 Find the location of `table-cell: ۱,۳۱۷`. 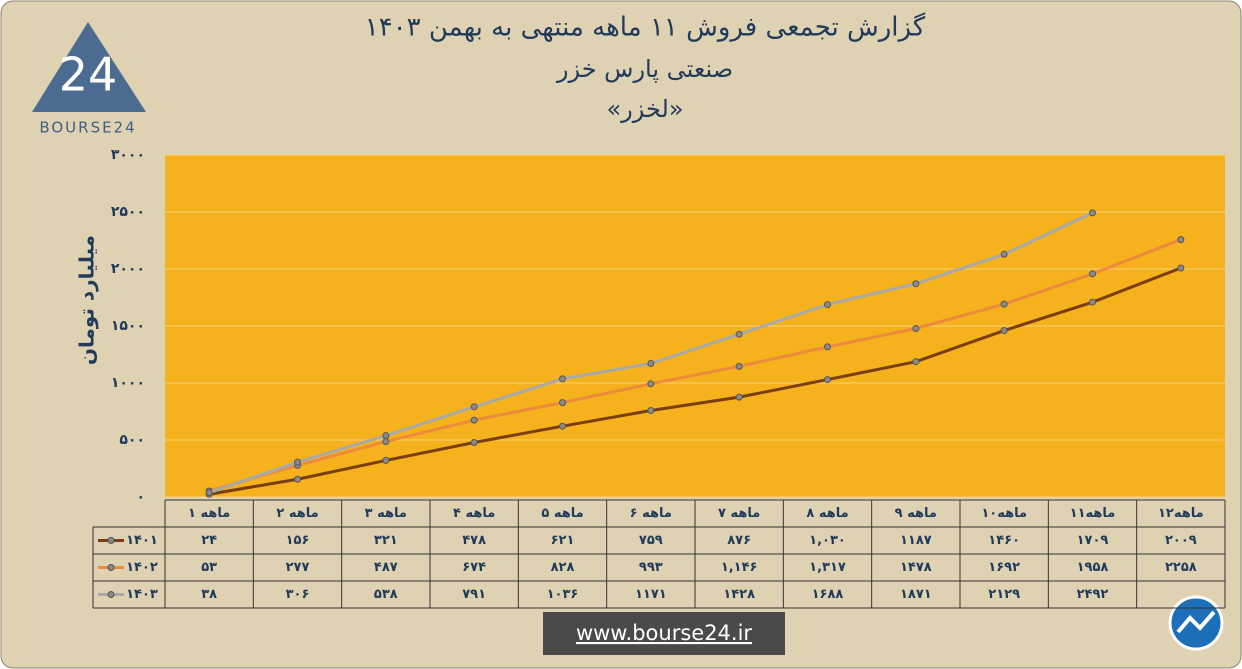

table-cell: ۱,۳۱۷ is located at coordinates (827, 567).